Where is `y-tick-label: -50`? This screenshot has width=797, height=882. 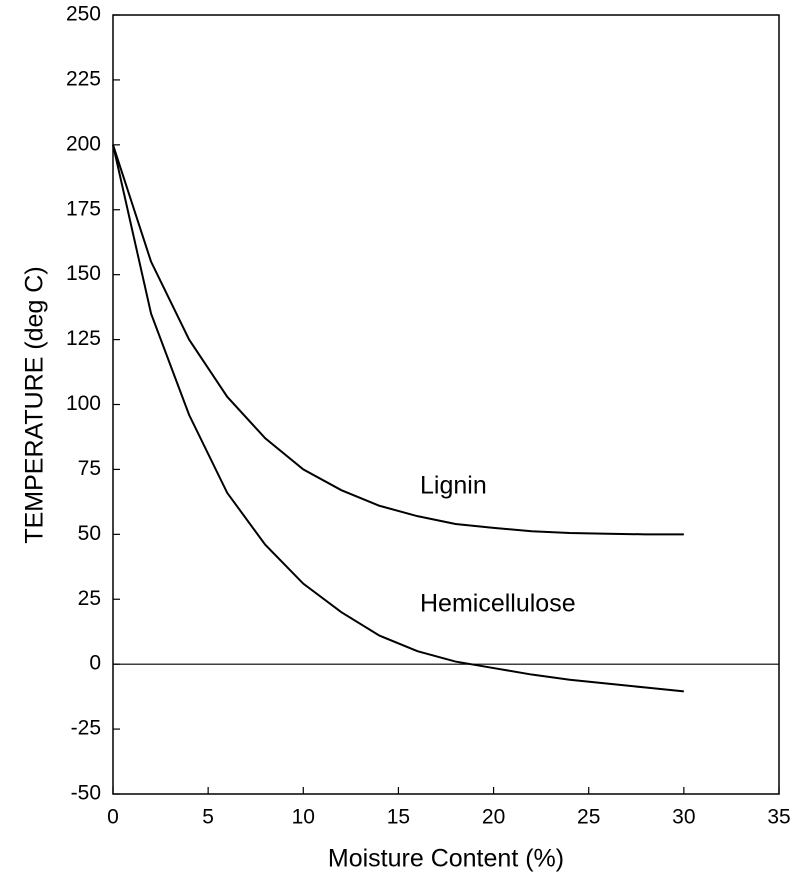
y-tick-label: -50 is located at coordinates (86, 793).